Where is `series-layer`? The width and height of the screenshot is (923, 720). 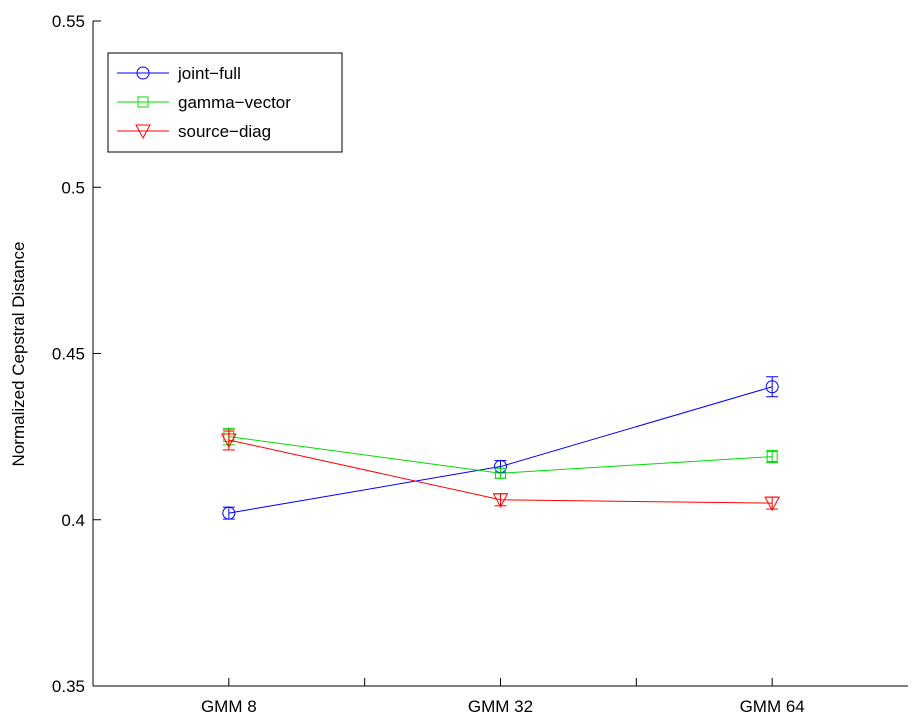
series-layer is located at coordinates (500, 448).